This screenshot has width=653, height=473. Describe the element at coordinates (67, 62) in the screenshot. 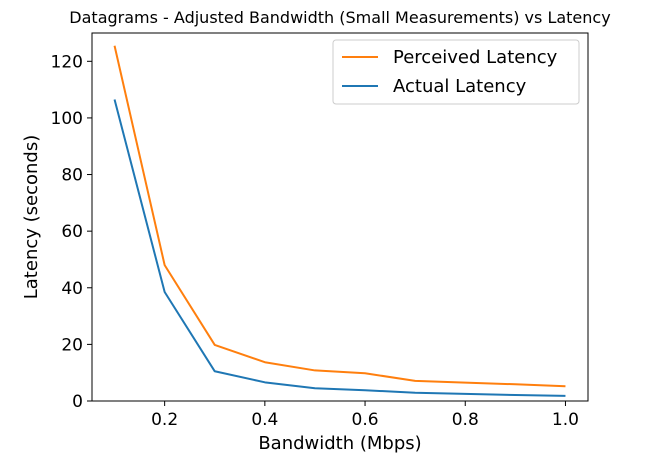

I see `y-tick-label: 120` at that location.